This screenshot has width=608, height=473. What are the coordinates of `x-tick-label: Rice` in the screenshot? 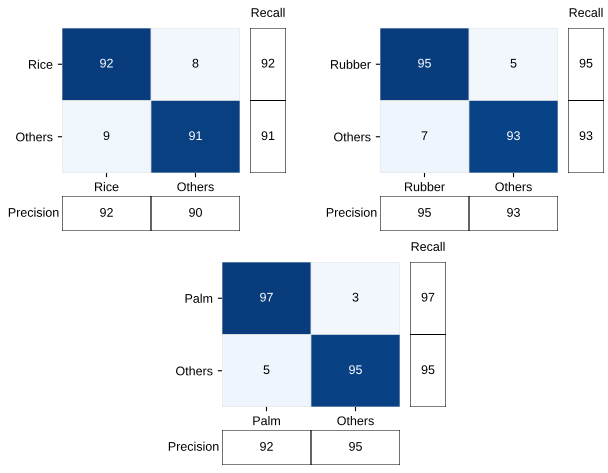 It's located at (106, 187).